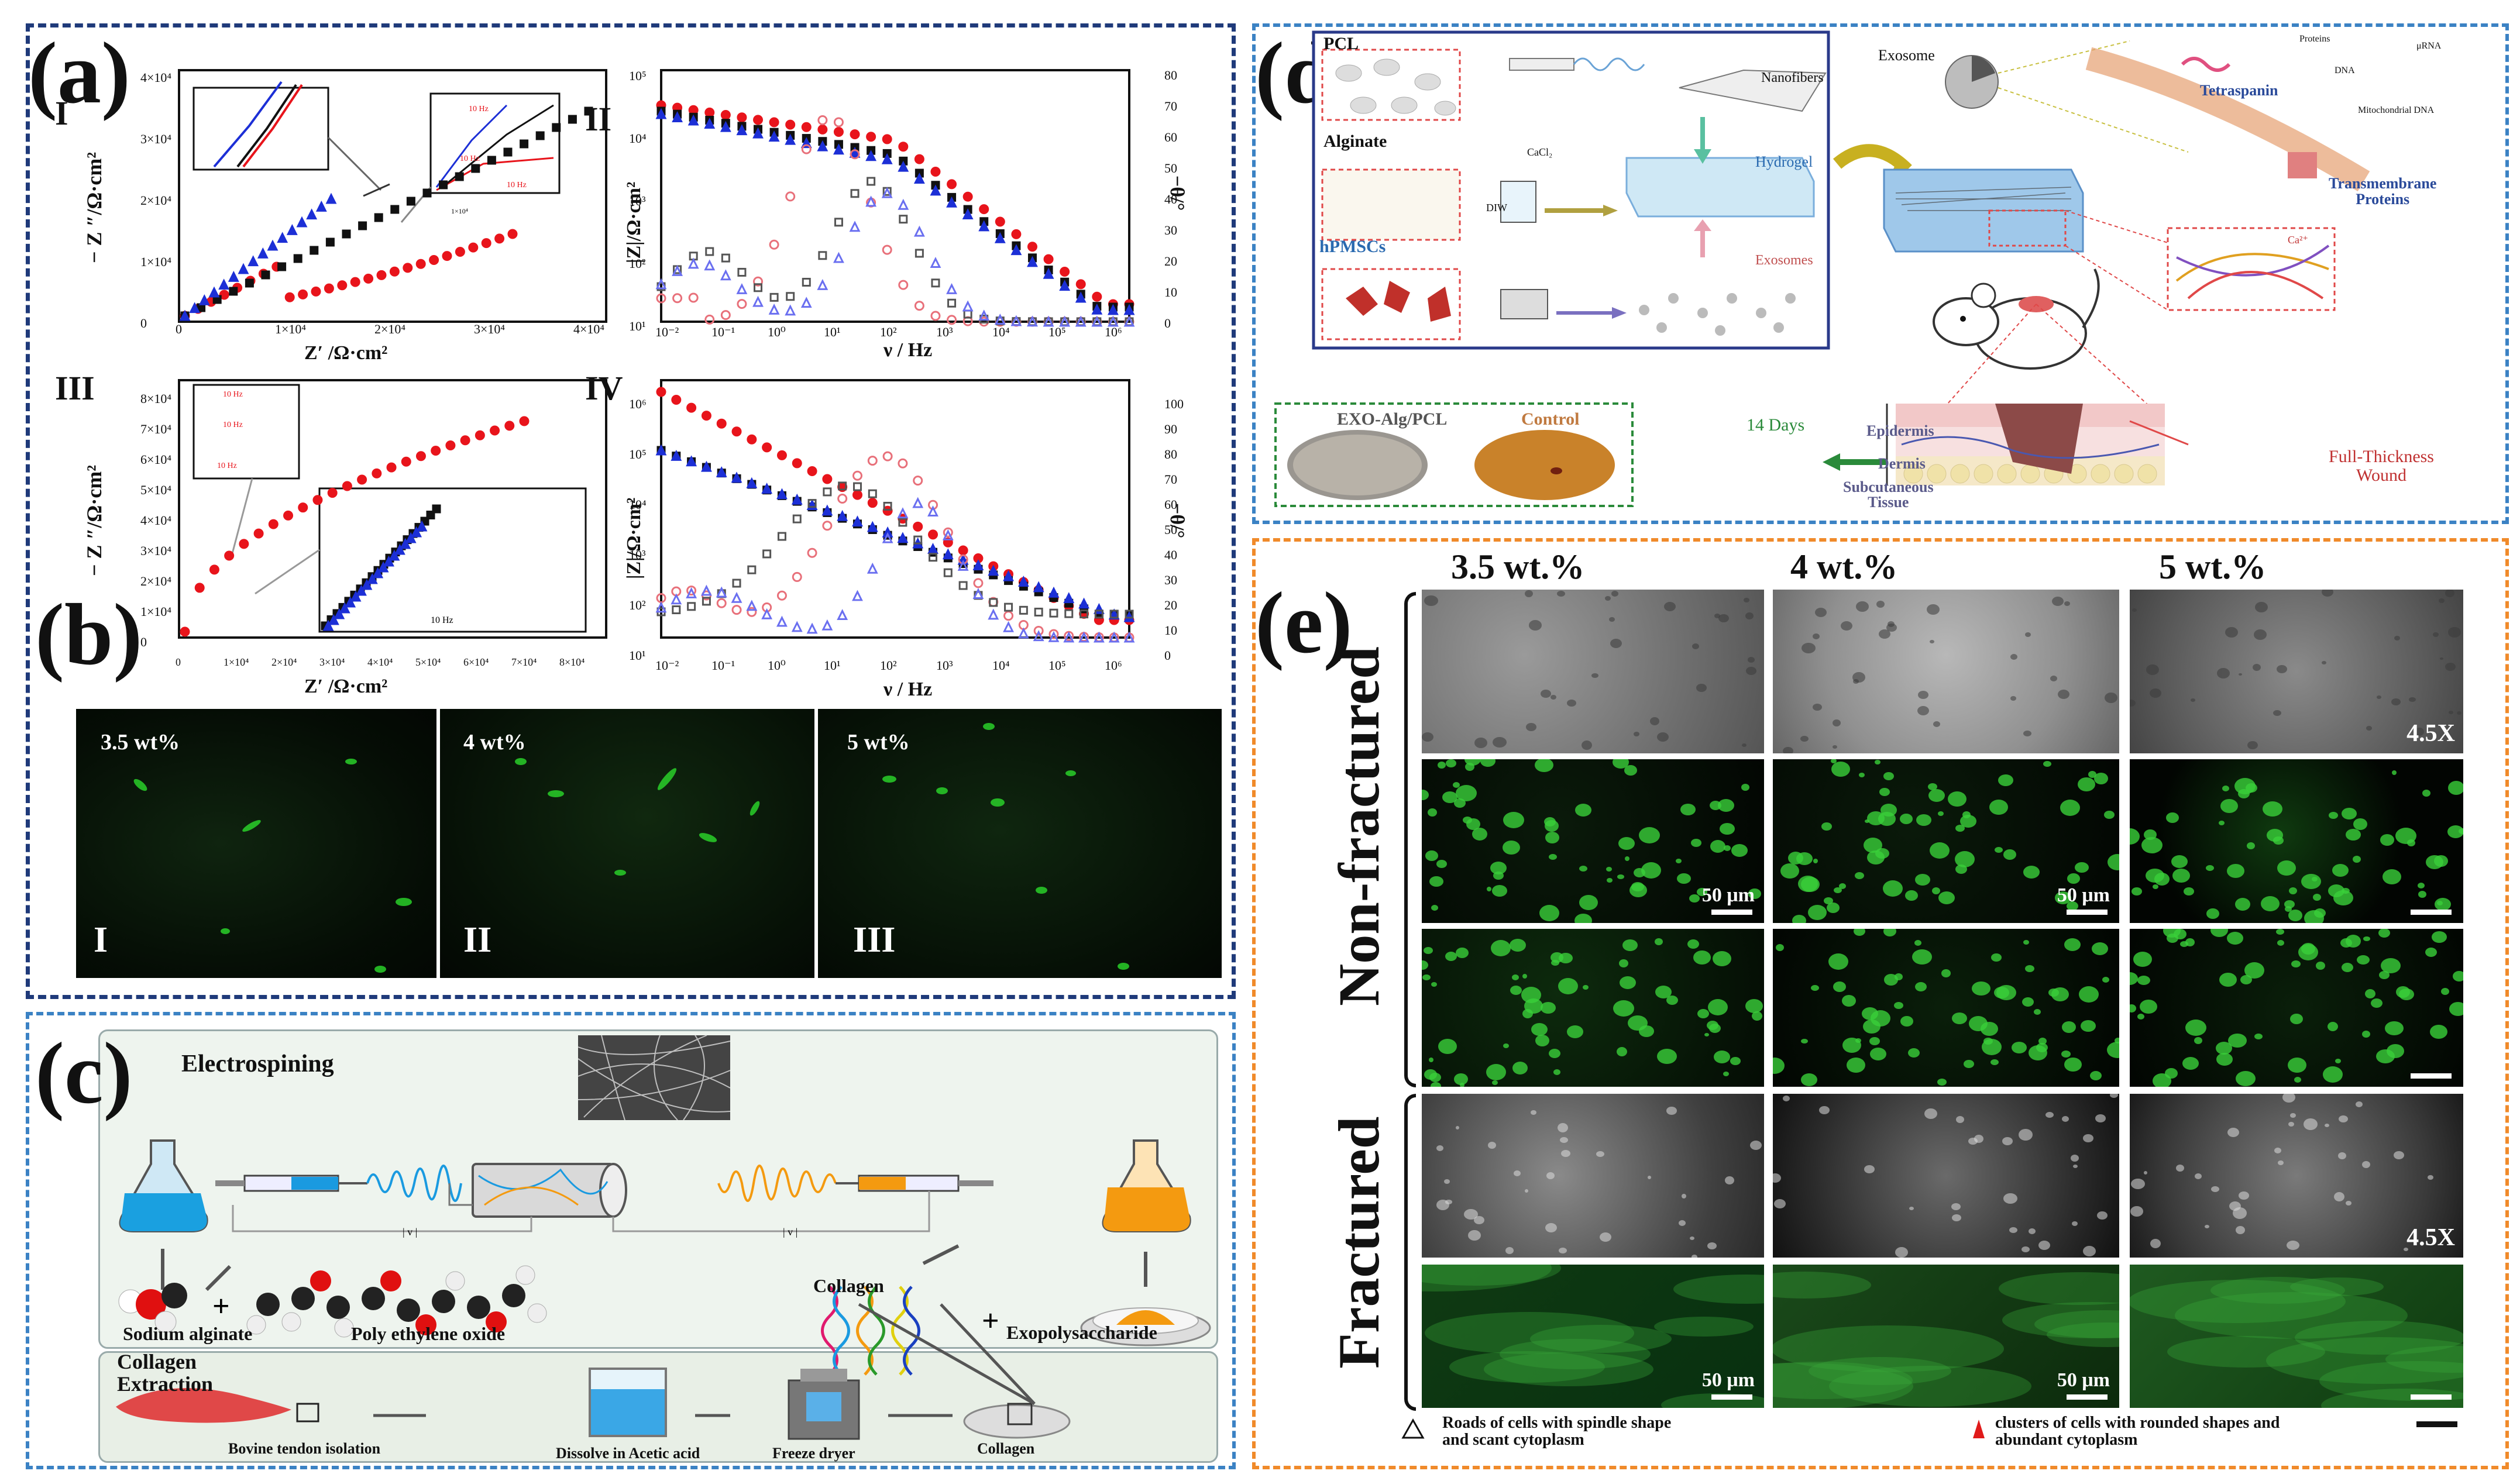  What do you see at coordinates (1902, 463) in the screenshot?
I see `d-label-dermis: Dermis` at bounding box center [1902, 463].